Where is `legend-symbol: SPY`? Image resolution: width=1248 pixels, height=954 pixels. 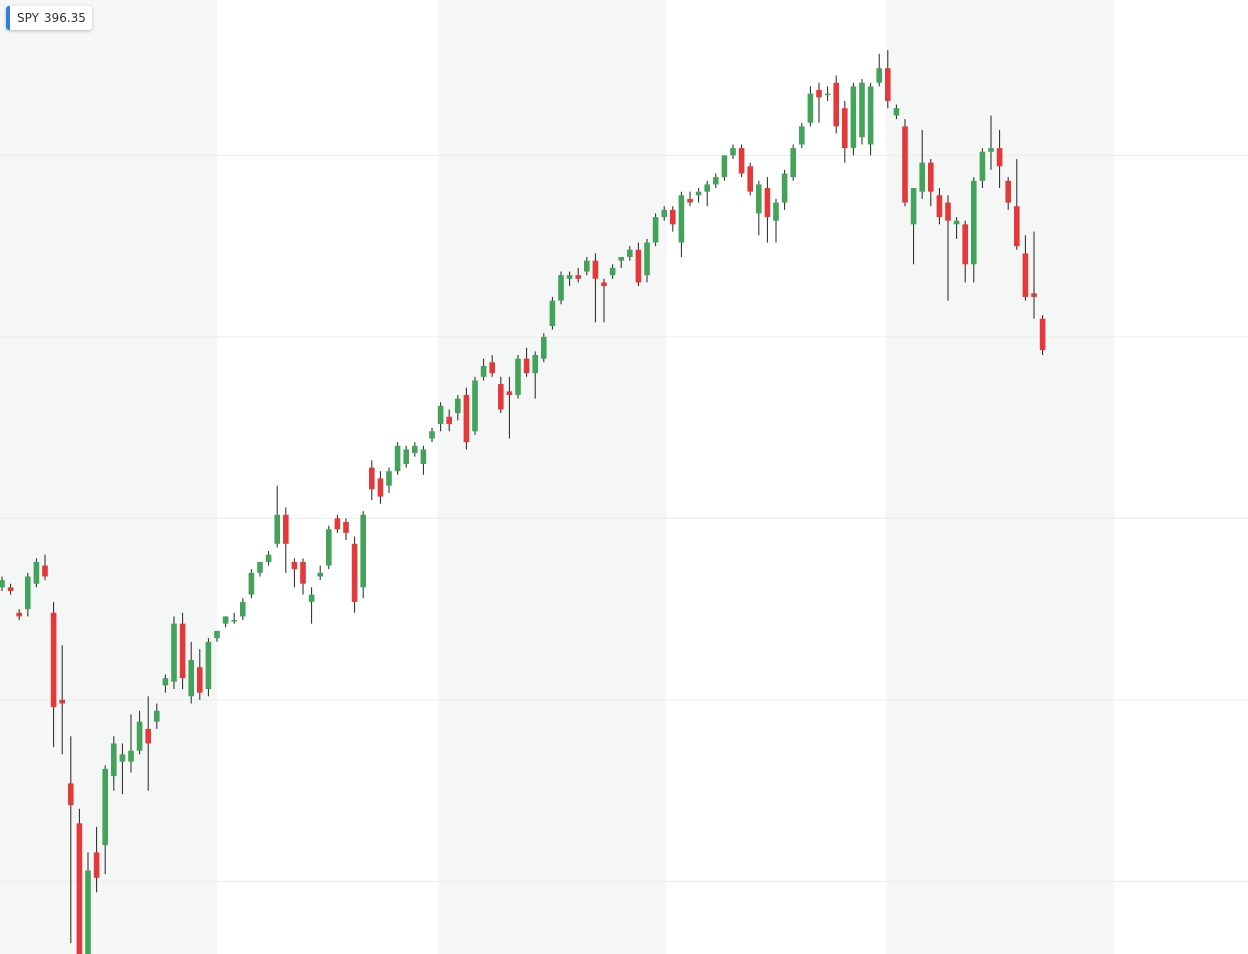 legend-symbol: SPY is located at coordinates (28, 18).